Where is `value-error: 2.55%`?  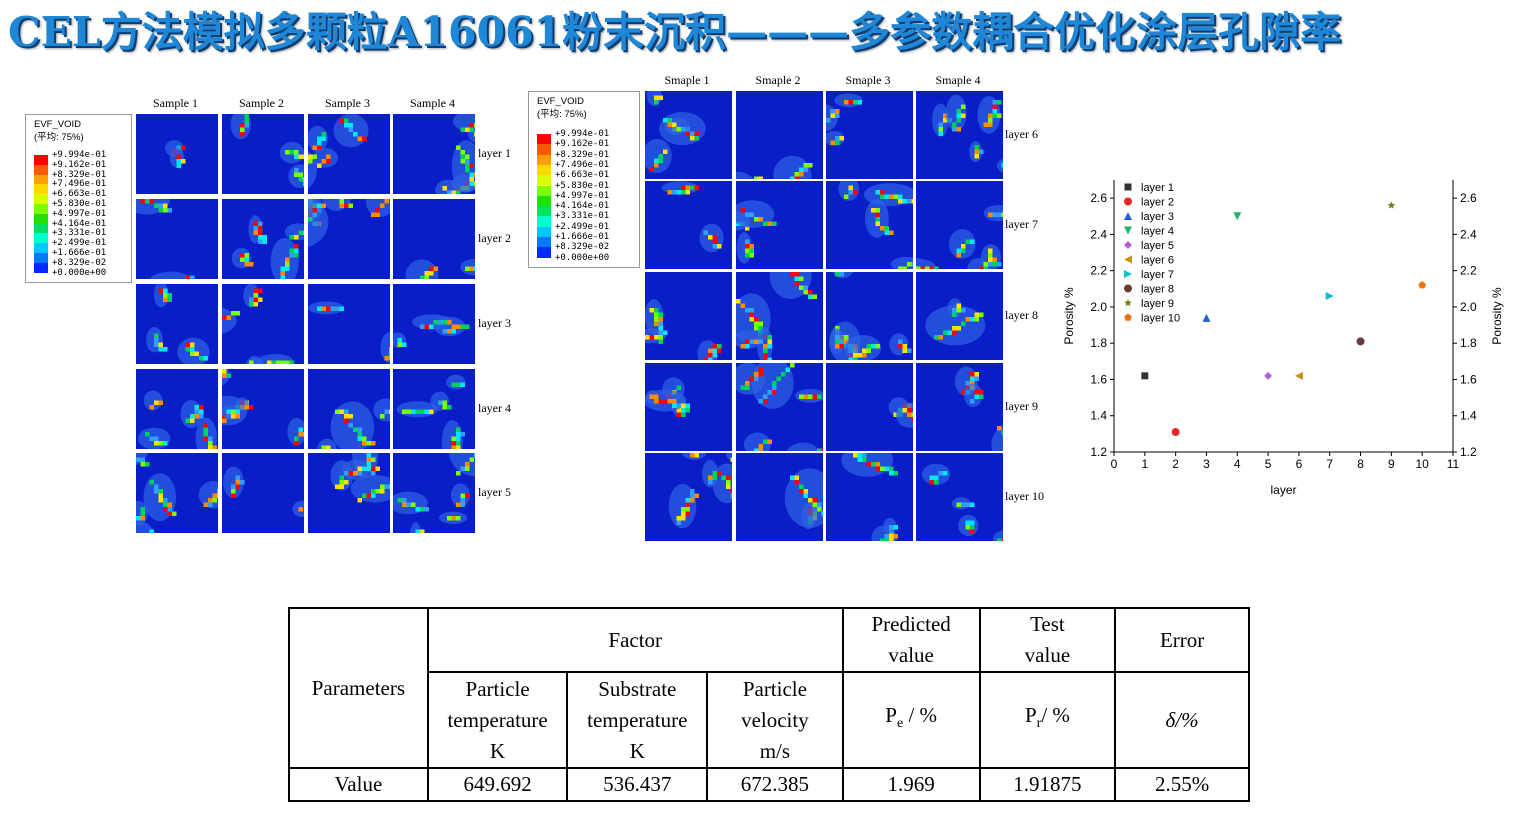 value-error: 2.55% is located at coordinates (1182, 784).